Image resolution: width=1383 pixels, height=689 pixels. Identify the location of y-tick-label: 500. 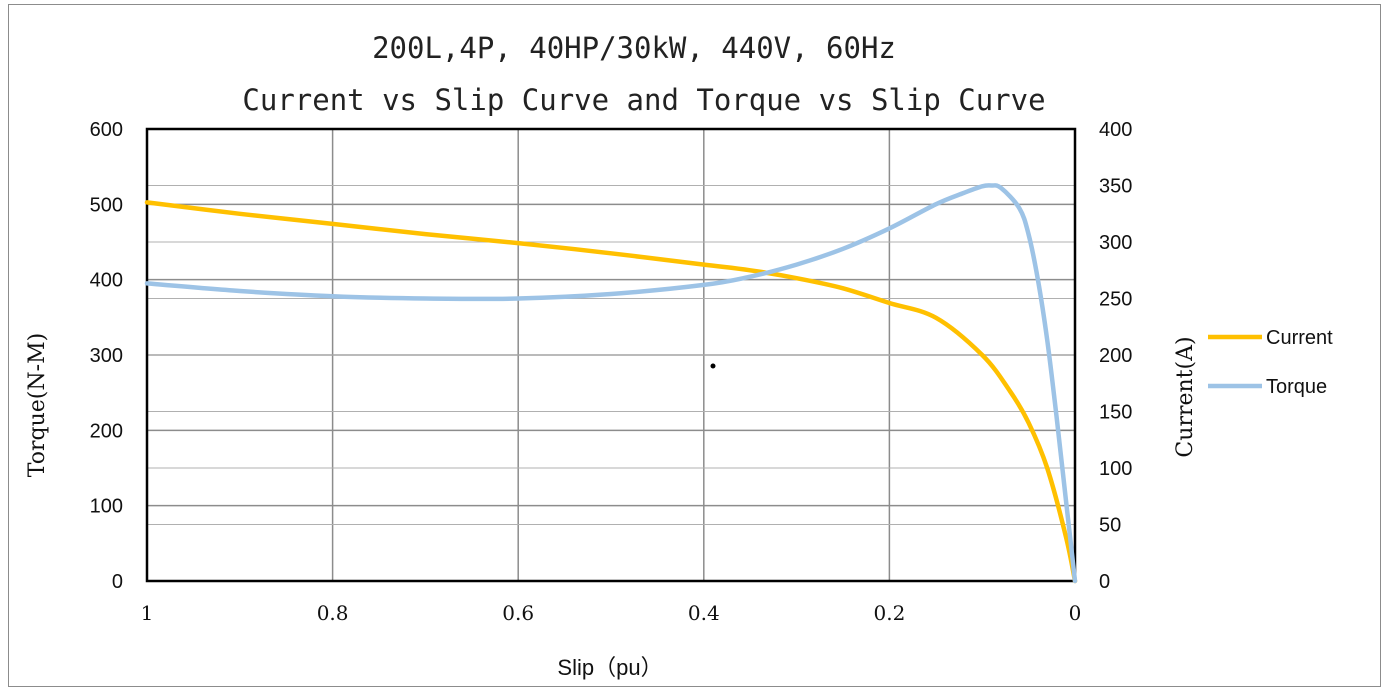
(106, 205).